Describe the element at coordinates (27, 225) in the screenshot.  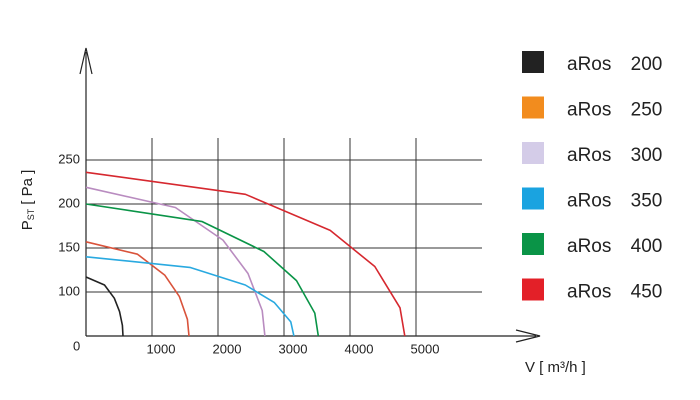
I see `y-label-main: P` at that location.